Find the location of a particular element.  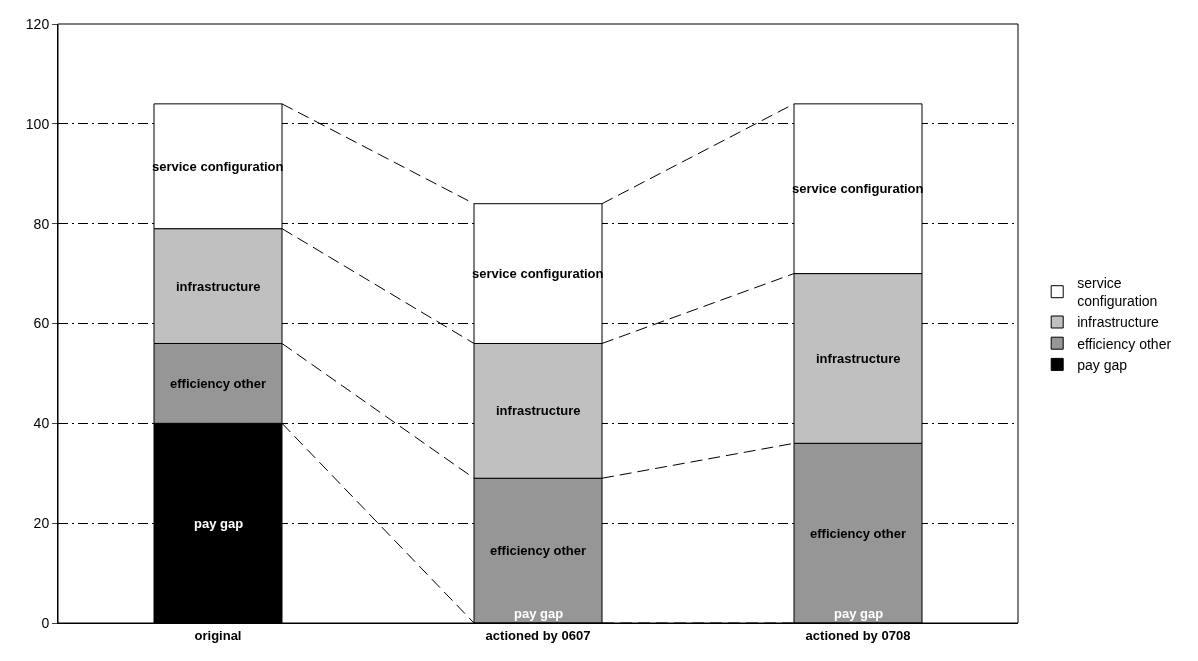

y-tick-label: 40 is located at coordinates (41, 423).